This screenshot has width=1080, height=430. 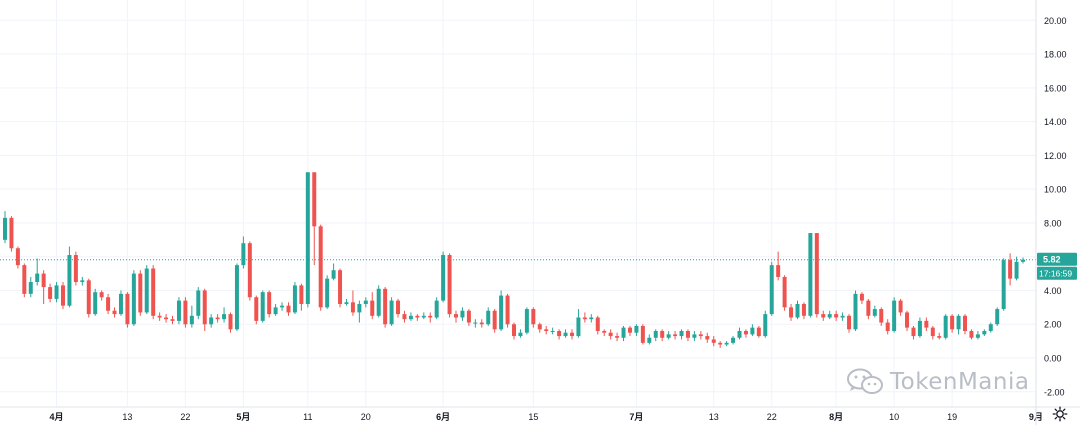 What do you see at coordinates (307, 417) in the screenshot?
I see `x-tick-label: 11` at bounding box center [307, 417].